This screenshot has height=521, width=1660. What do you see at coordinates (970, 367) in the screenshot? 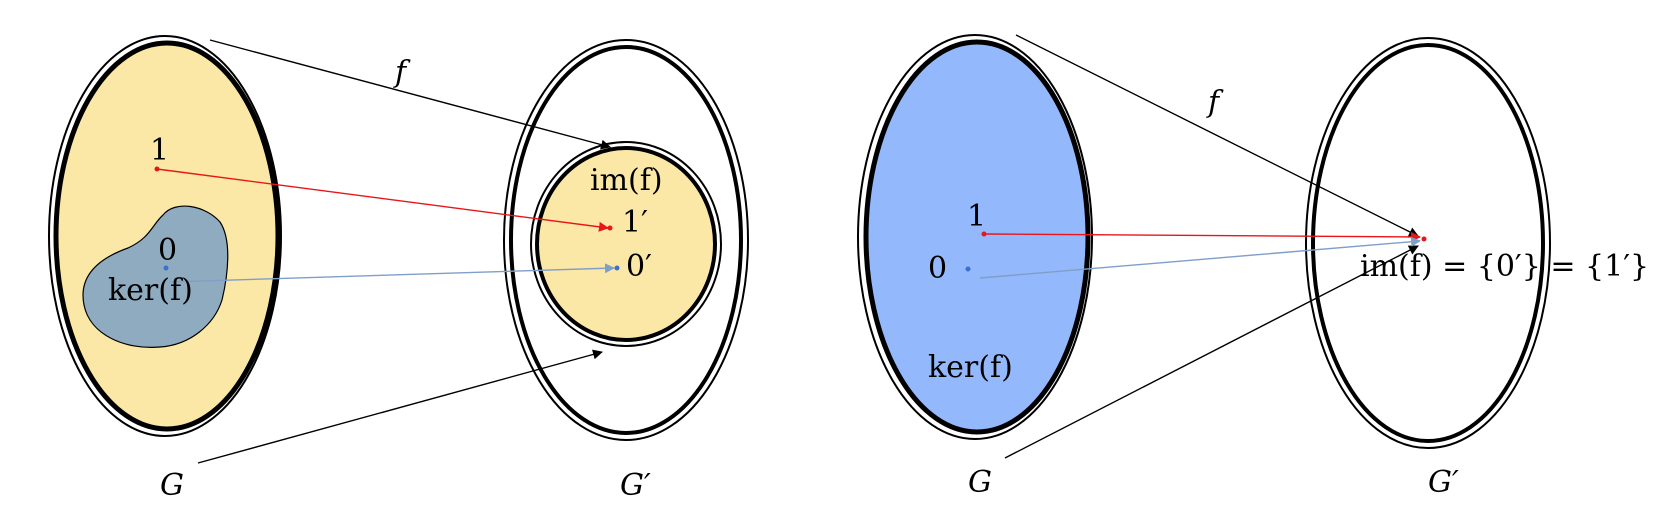
I see `right-kernel-label: ker(f)` at bounding box center [970, 367].